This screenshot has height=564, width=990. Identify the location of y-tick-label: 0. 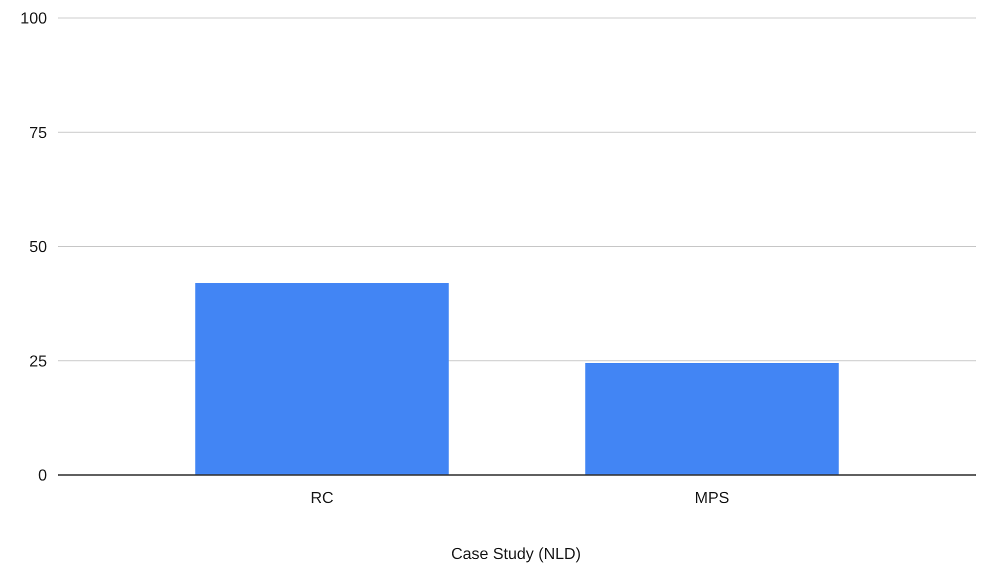
(43, 476).